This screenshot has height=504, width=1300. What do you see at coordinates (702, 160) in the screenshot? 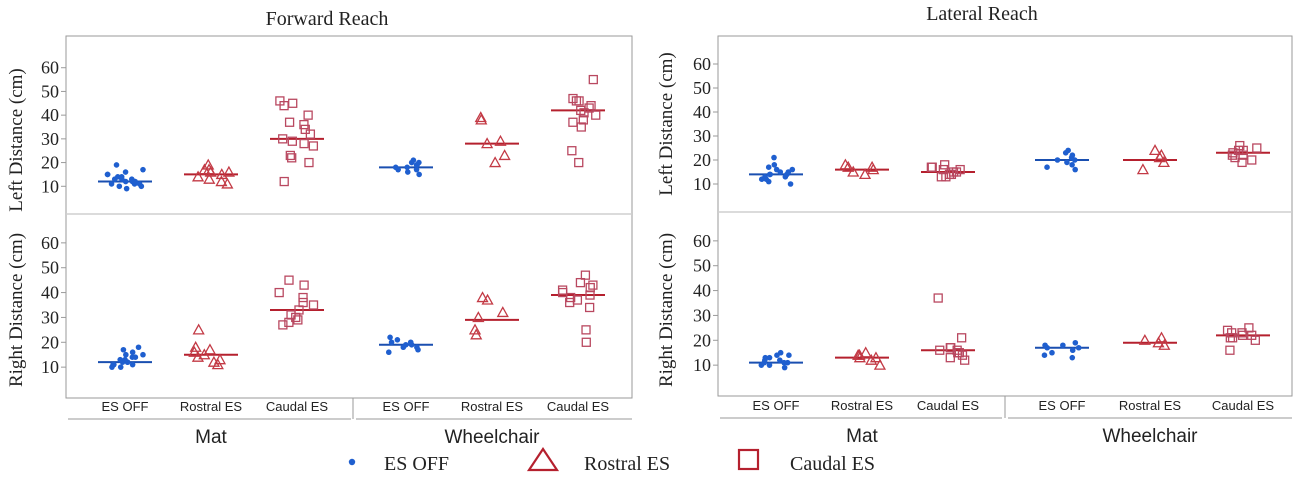
I see `chart1-panel0-ytick-label: 20` at bounding box center [702, 160].